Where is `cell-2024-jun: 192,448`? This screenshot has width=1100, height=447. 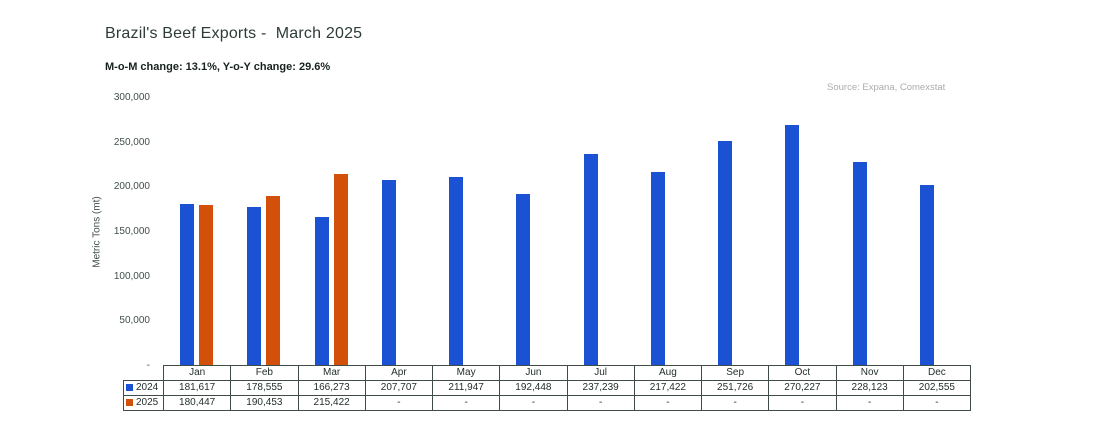 cell-2024-jun: 192,448 is located at coordinates (533, 388).